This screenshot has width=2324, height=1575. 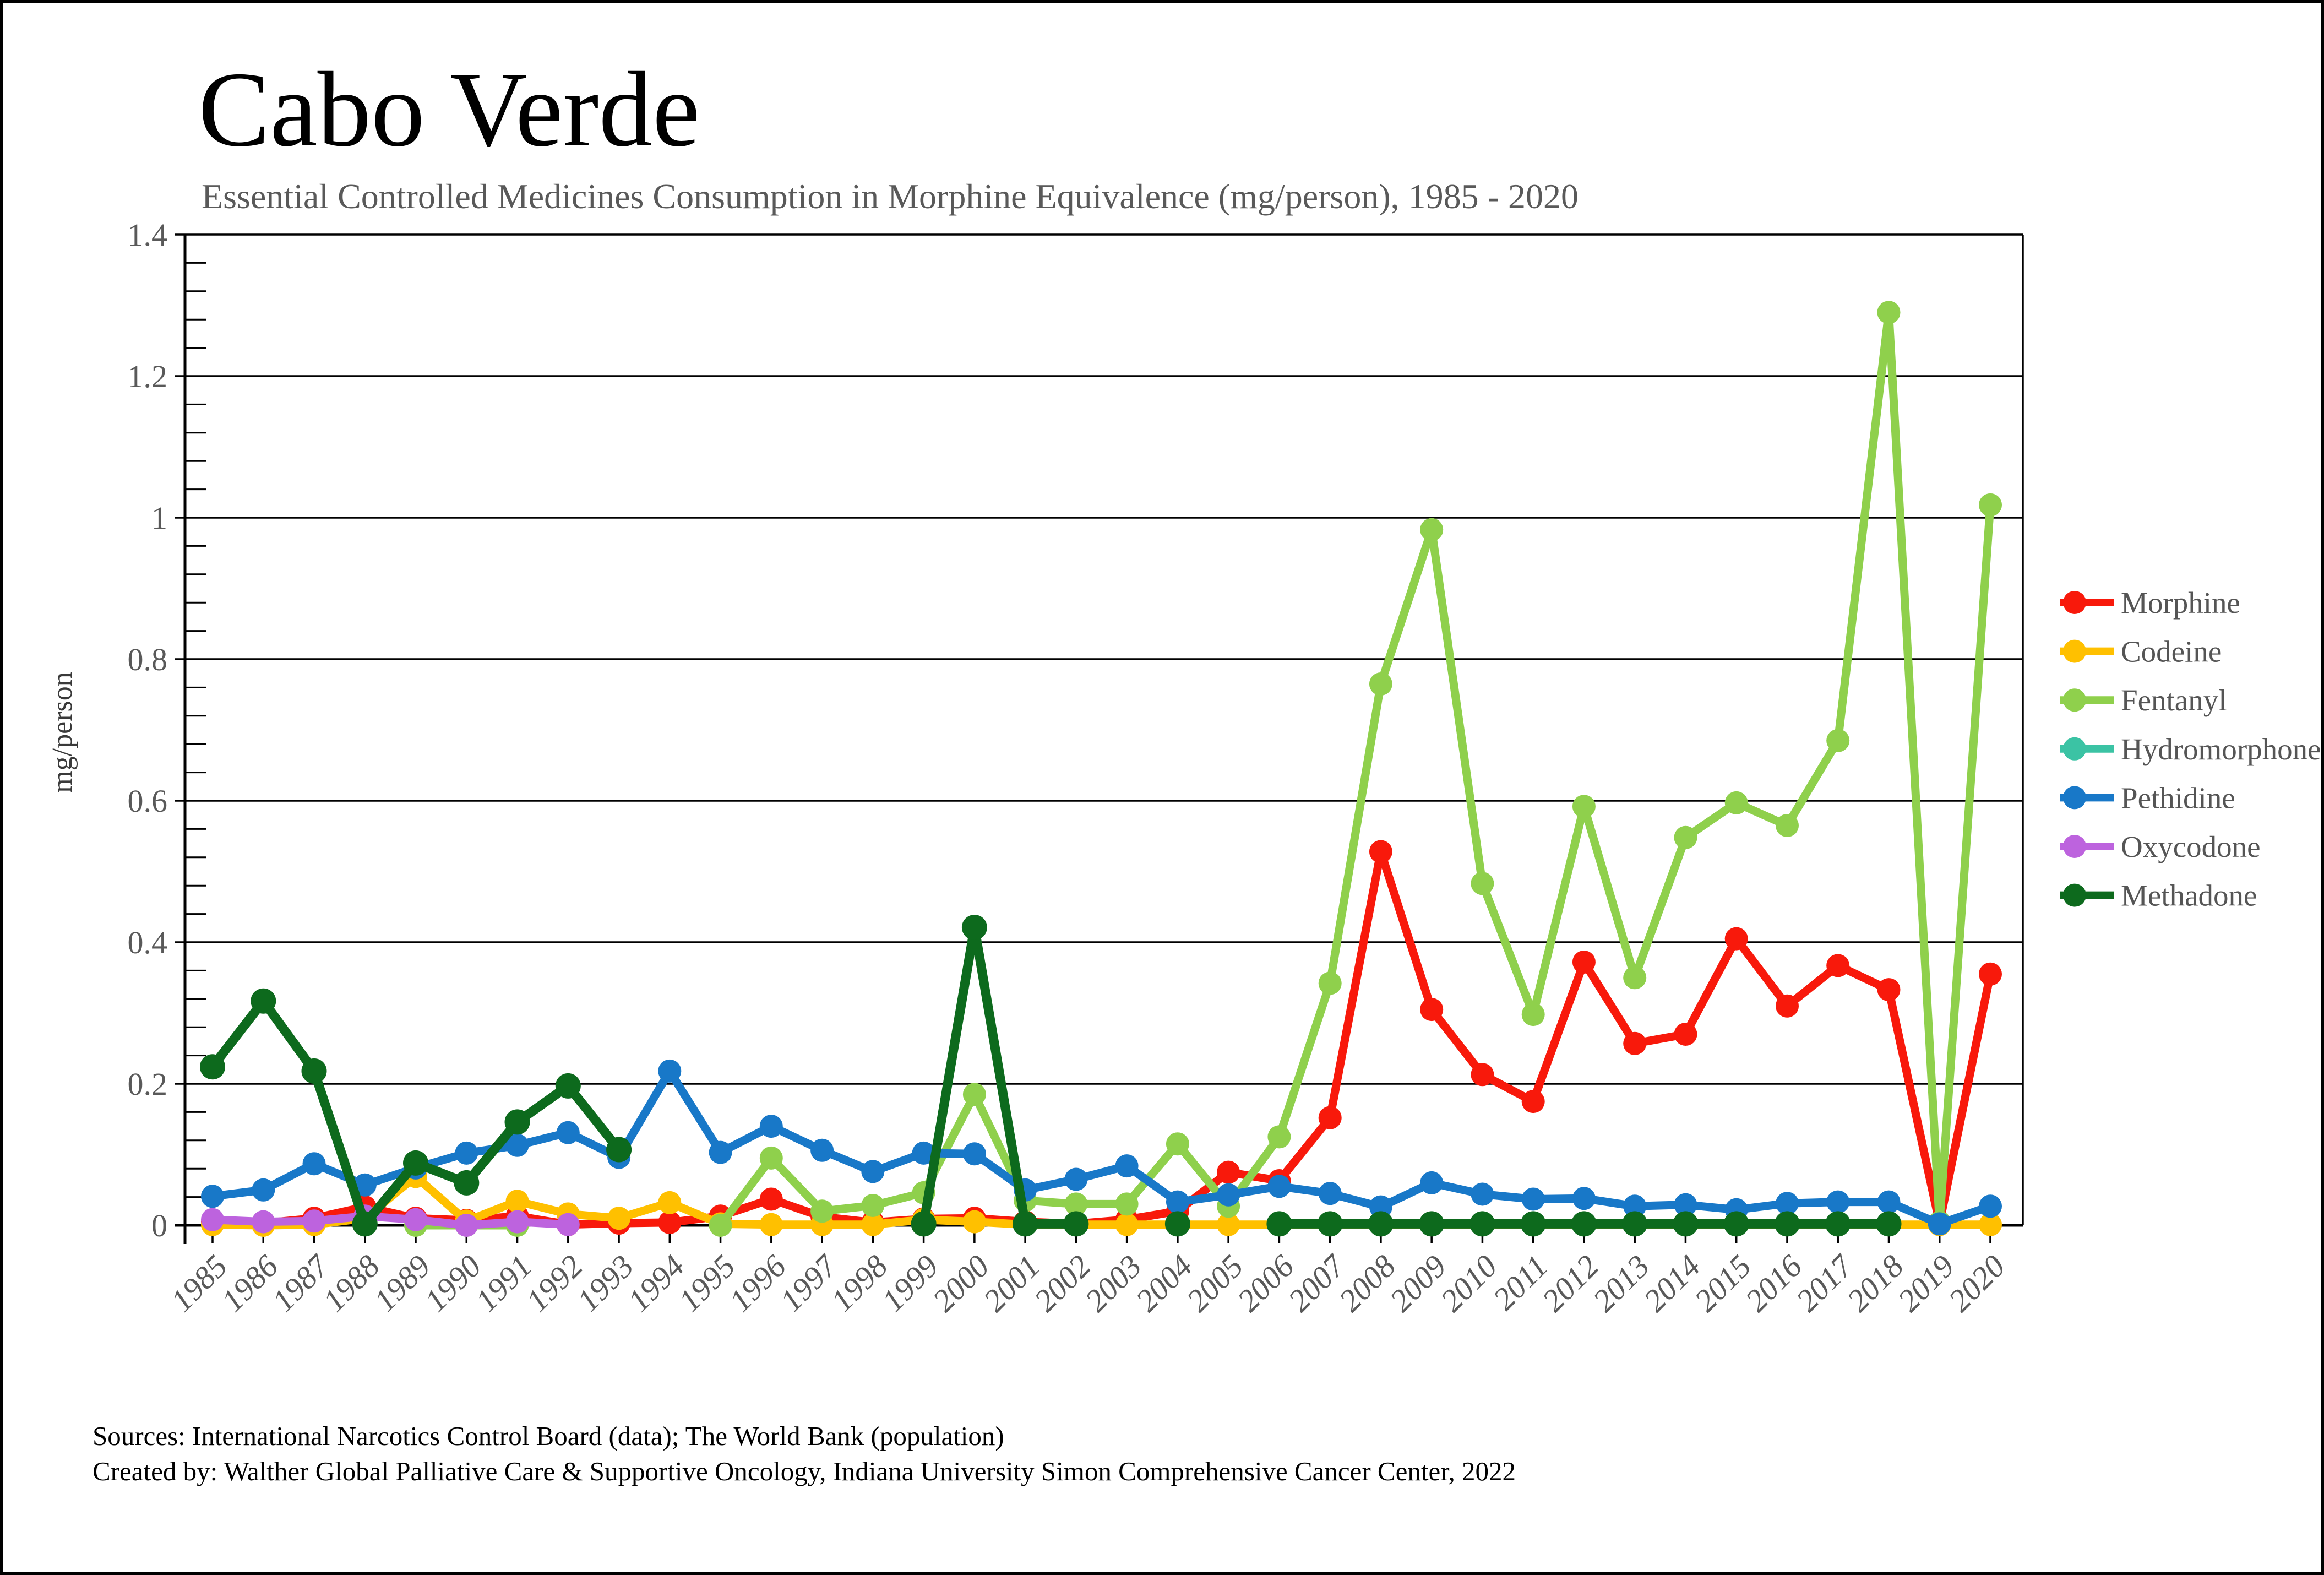 I want to click on legend-item-methadone: Methadone, so click(x=2158, y=896).